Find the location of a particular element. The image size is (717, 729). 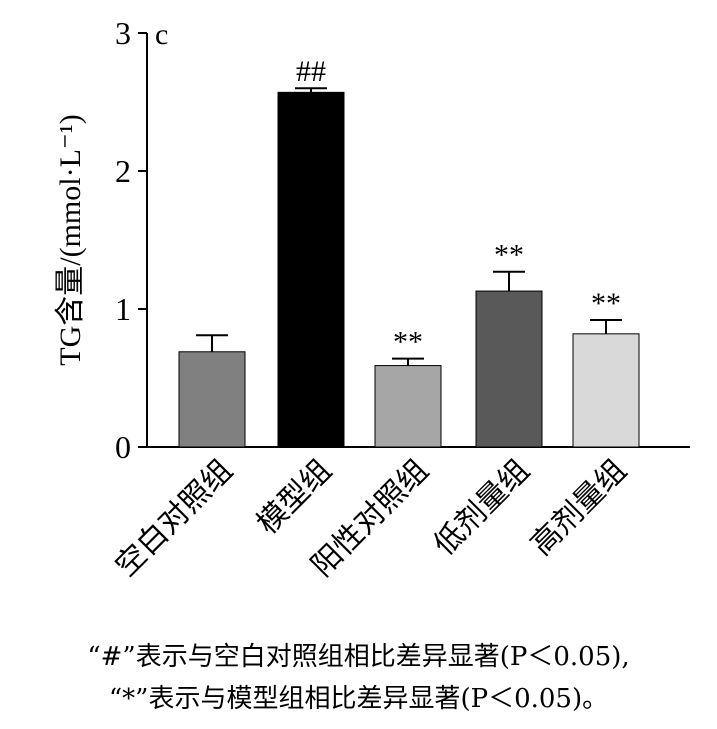

footnote-star: “*”表示与模型组相比差异显著(P＜0.05)。 is located at coordinates (358, 699).